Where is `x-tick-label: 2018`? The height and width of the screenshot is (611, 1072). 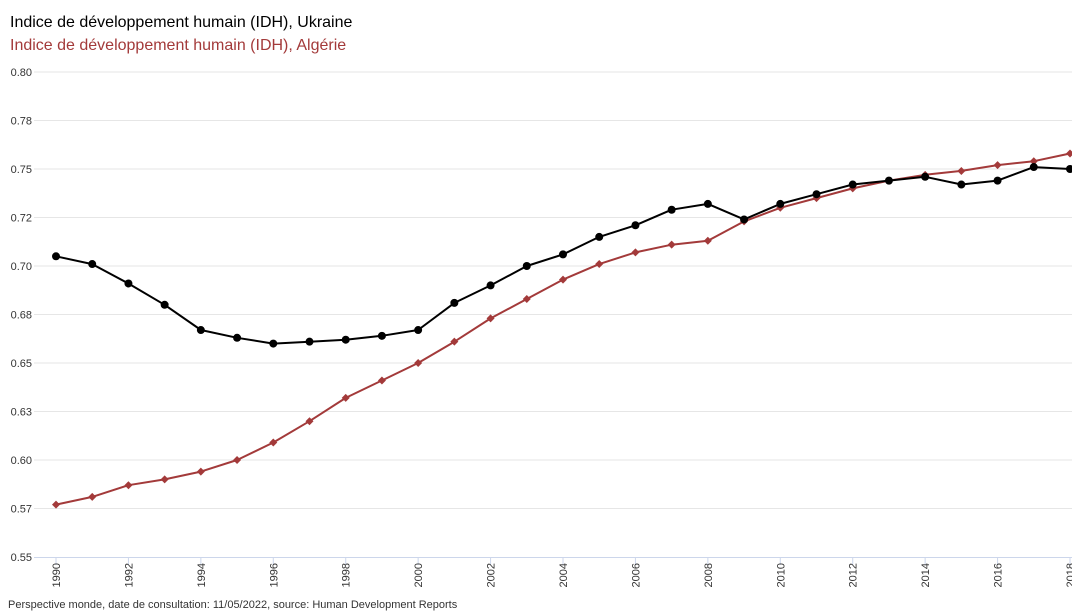 x-tick-label: 2018 is located at coordinates (1068, 575).